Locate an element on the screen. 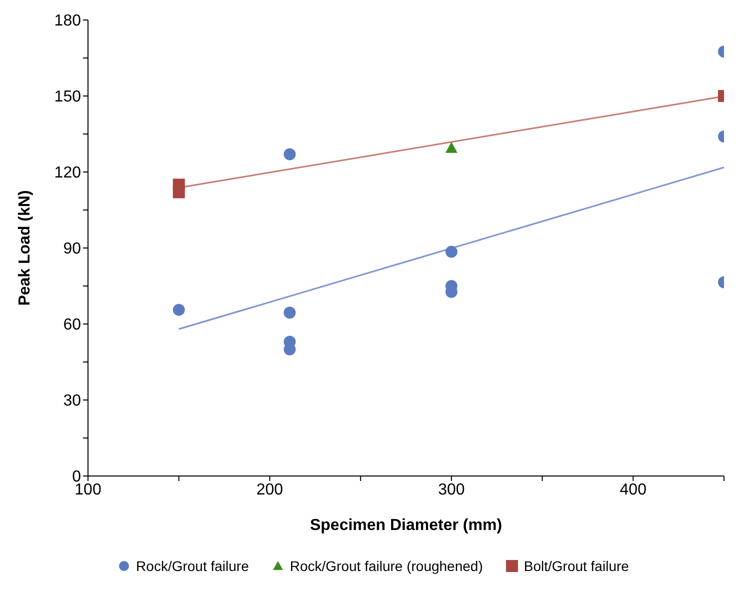 Image resolution: width=746 pixels, height=596 pixels. y-tick-label: 60 is located at coordinates (72, 325).